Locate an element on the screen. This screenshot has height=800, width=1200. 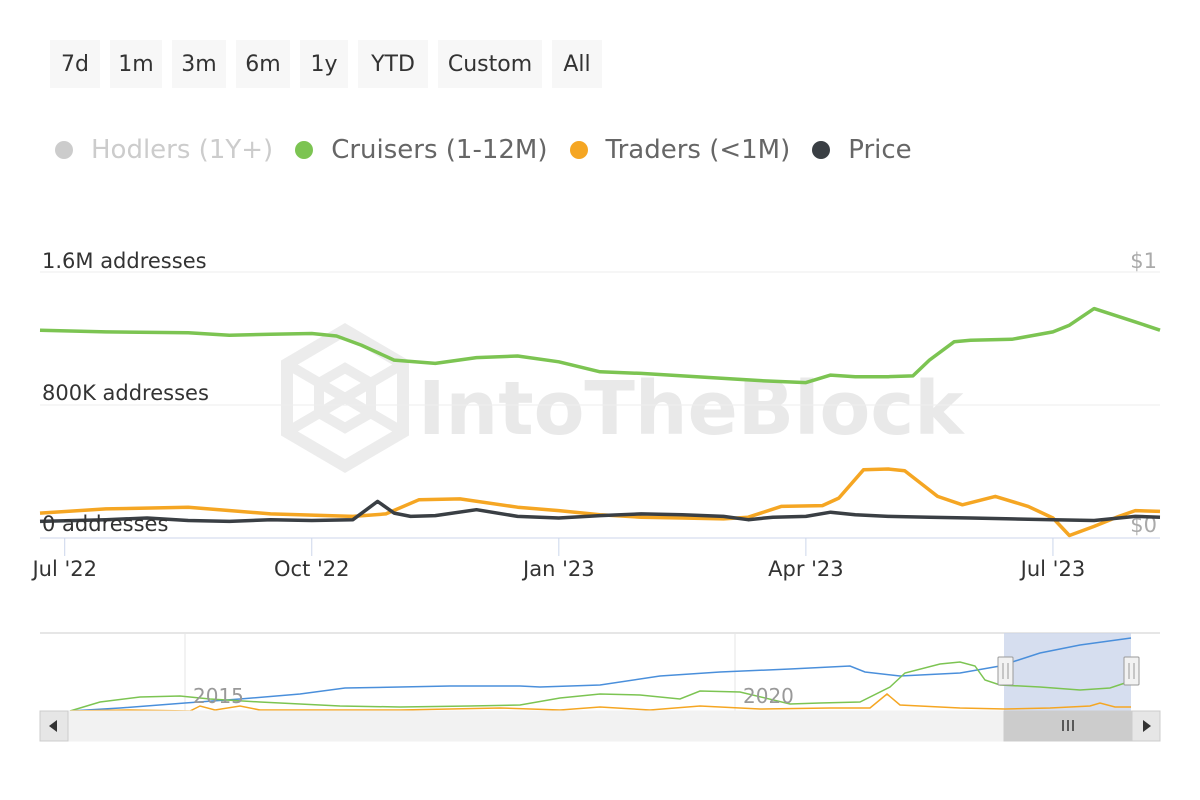
series-line-price is located at coordinates (600, 511).